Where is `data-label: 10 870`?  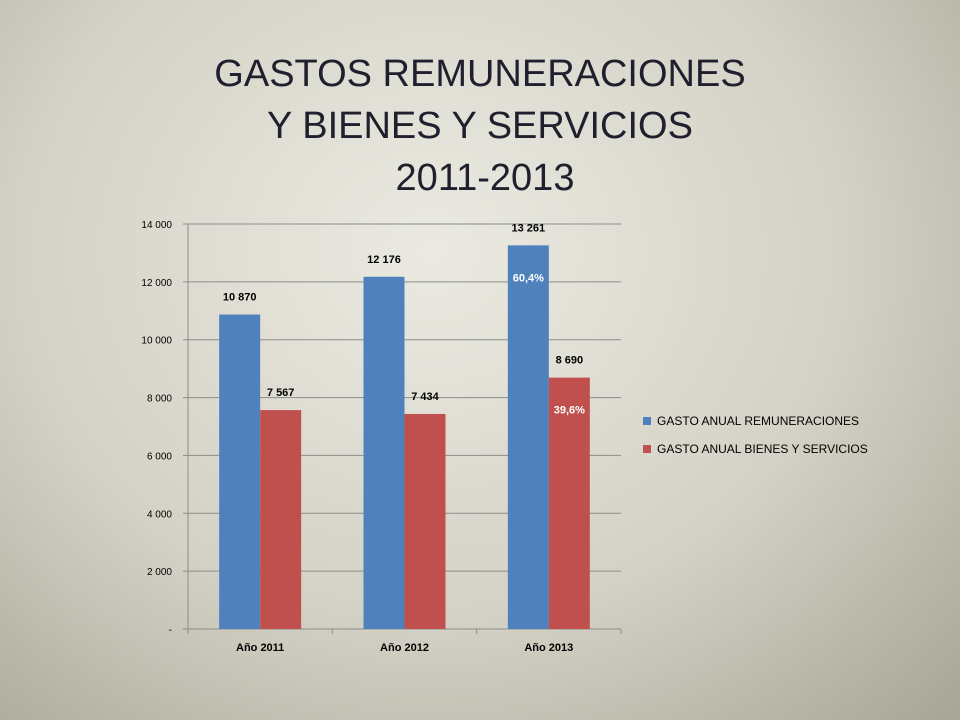
data-label: 10 870 is located at coordinates (240, 298).